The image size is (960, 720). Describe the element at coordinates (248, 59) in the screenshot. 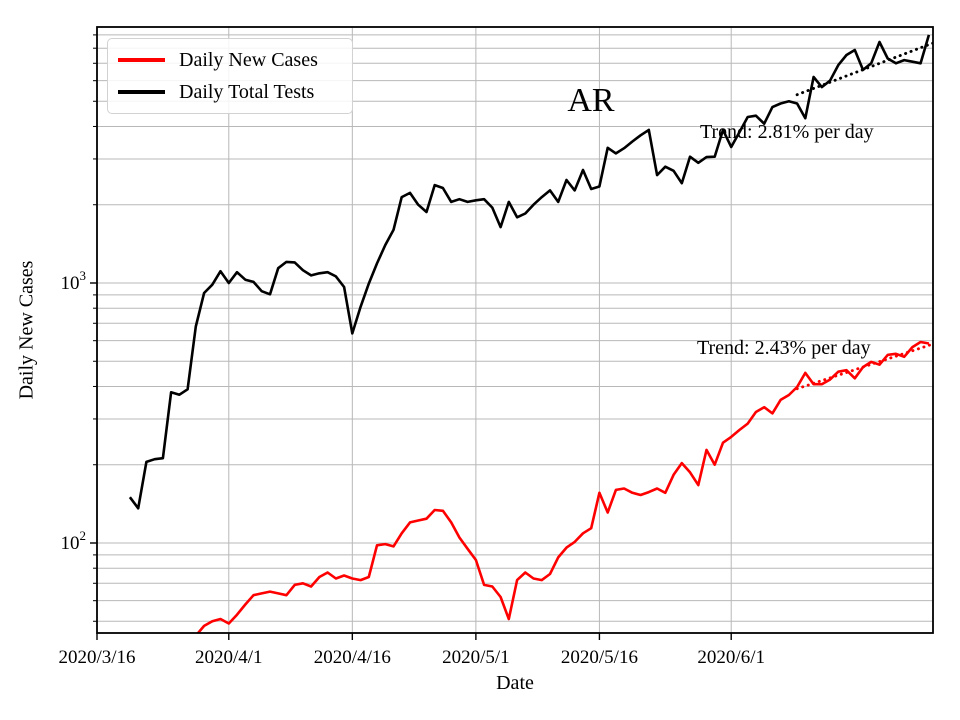

I see `legend-label-cases: Daily New Cases` at that location.